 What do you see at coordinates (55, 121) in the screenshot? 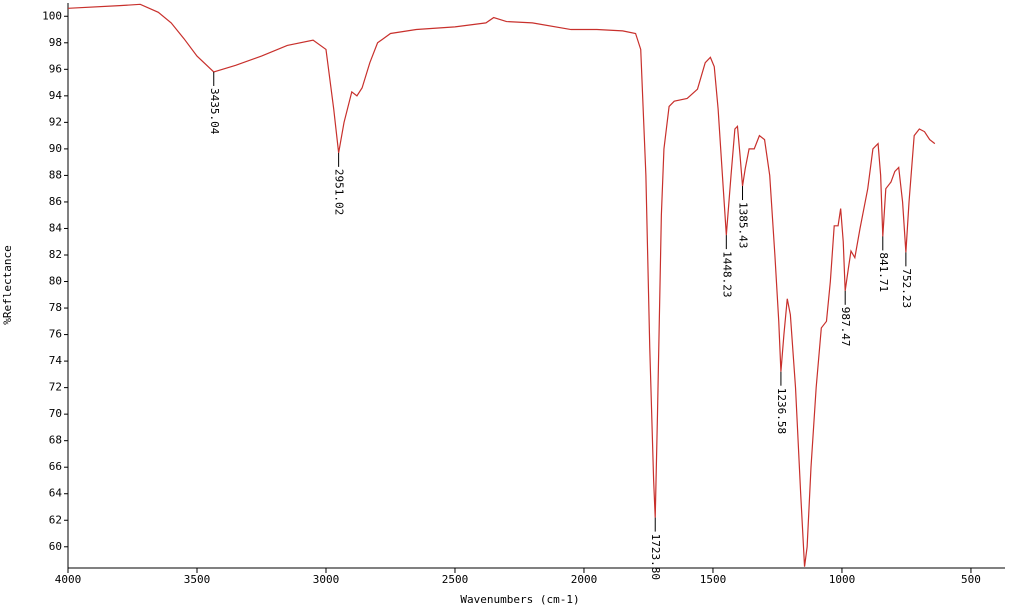
I see `y-tick-label: 92` at bounding box center [55, 121].